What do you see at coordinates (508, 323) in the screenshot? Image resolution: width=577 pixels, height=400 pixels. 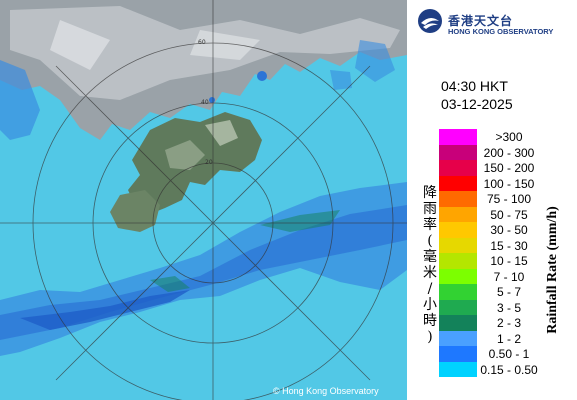 I see `legend-label: 2 - 3` at bounding box center [508, 323].